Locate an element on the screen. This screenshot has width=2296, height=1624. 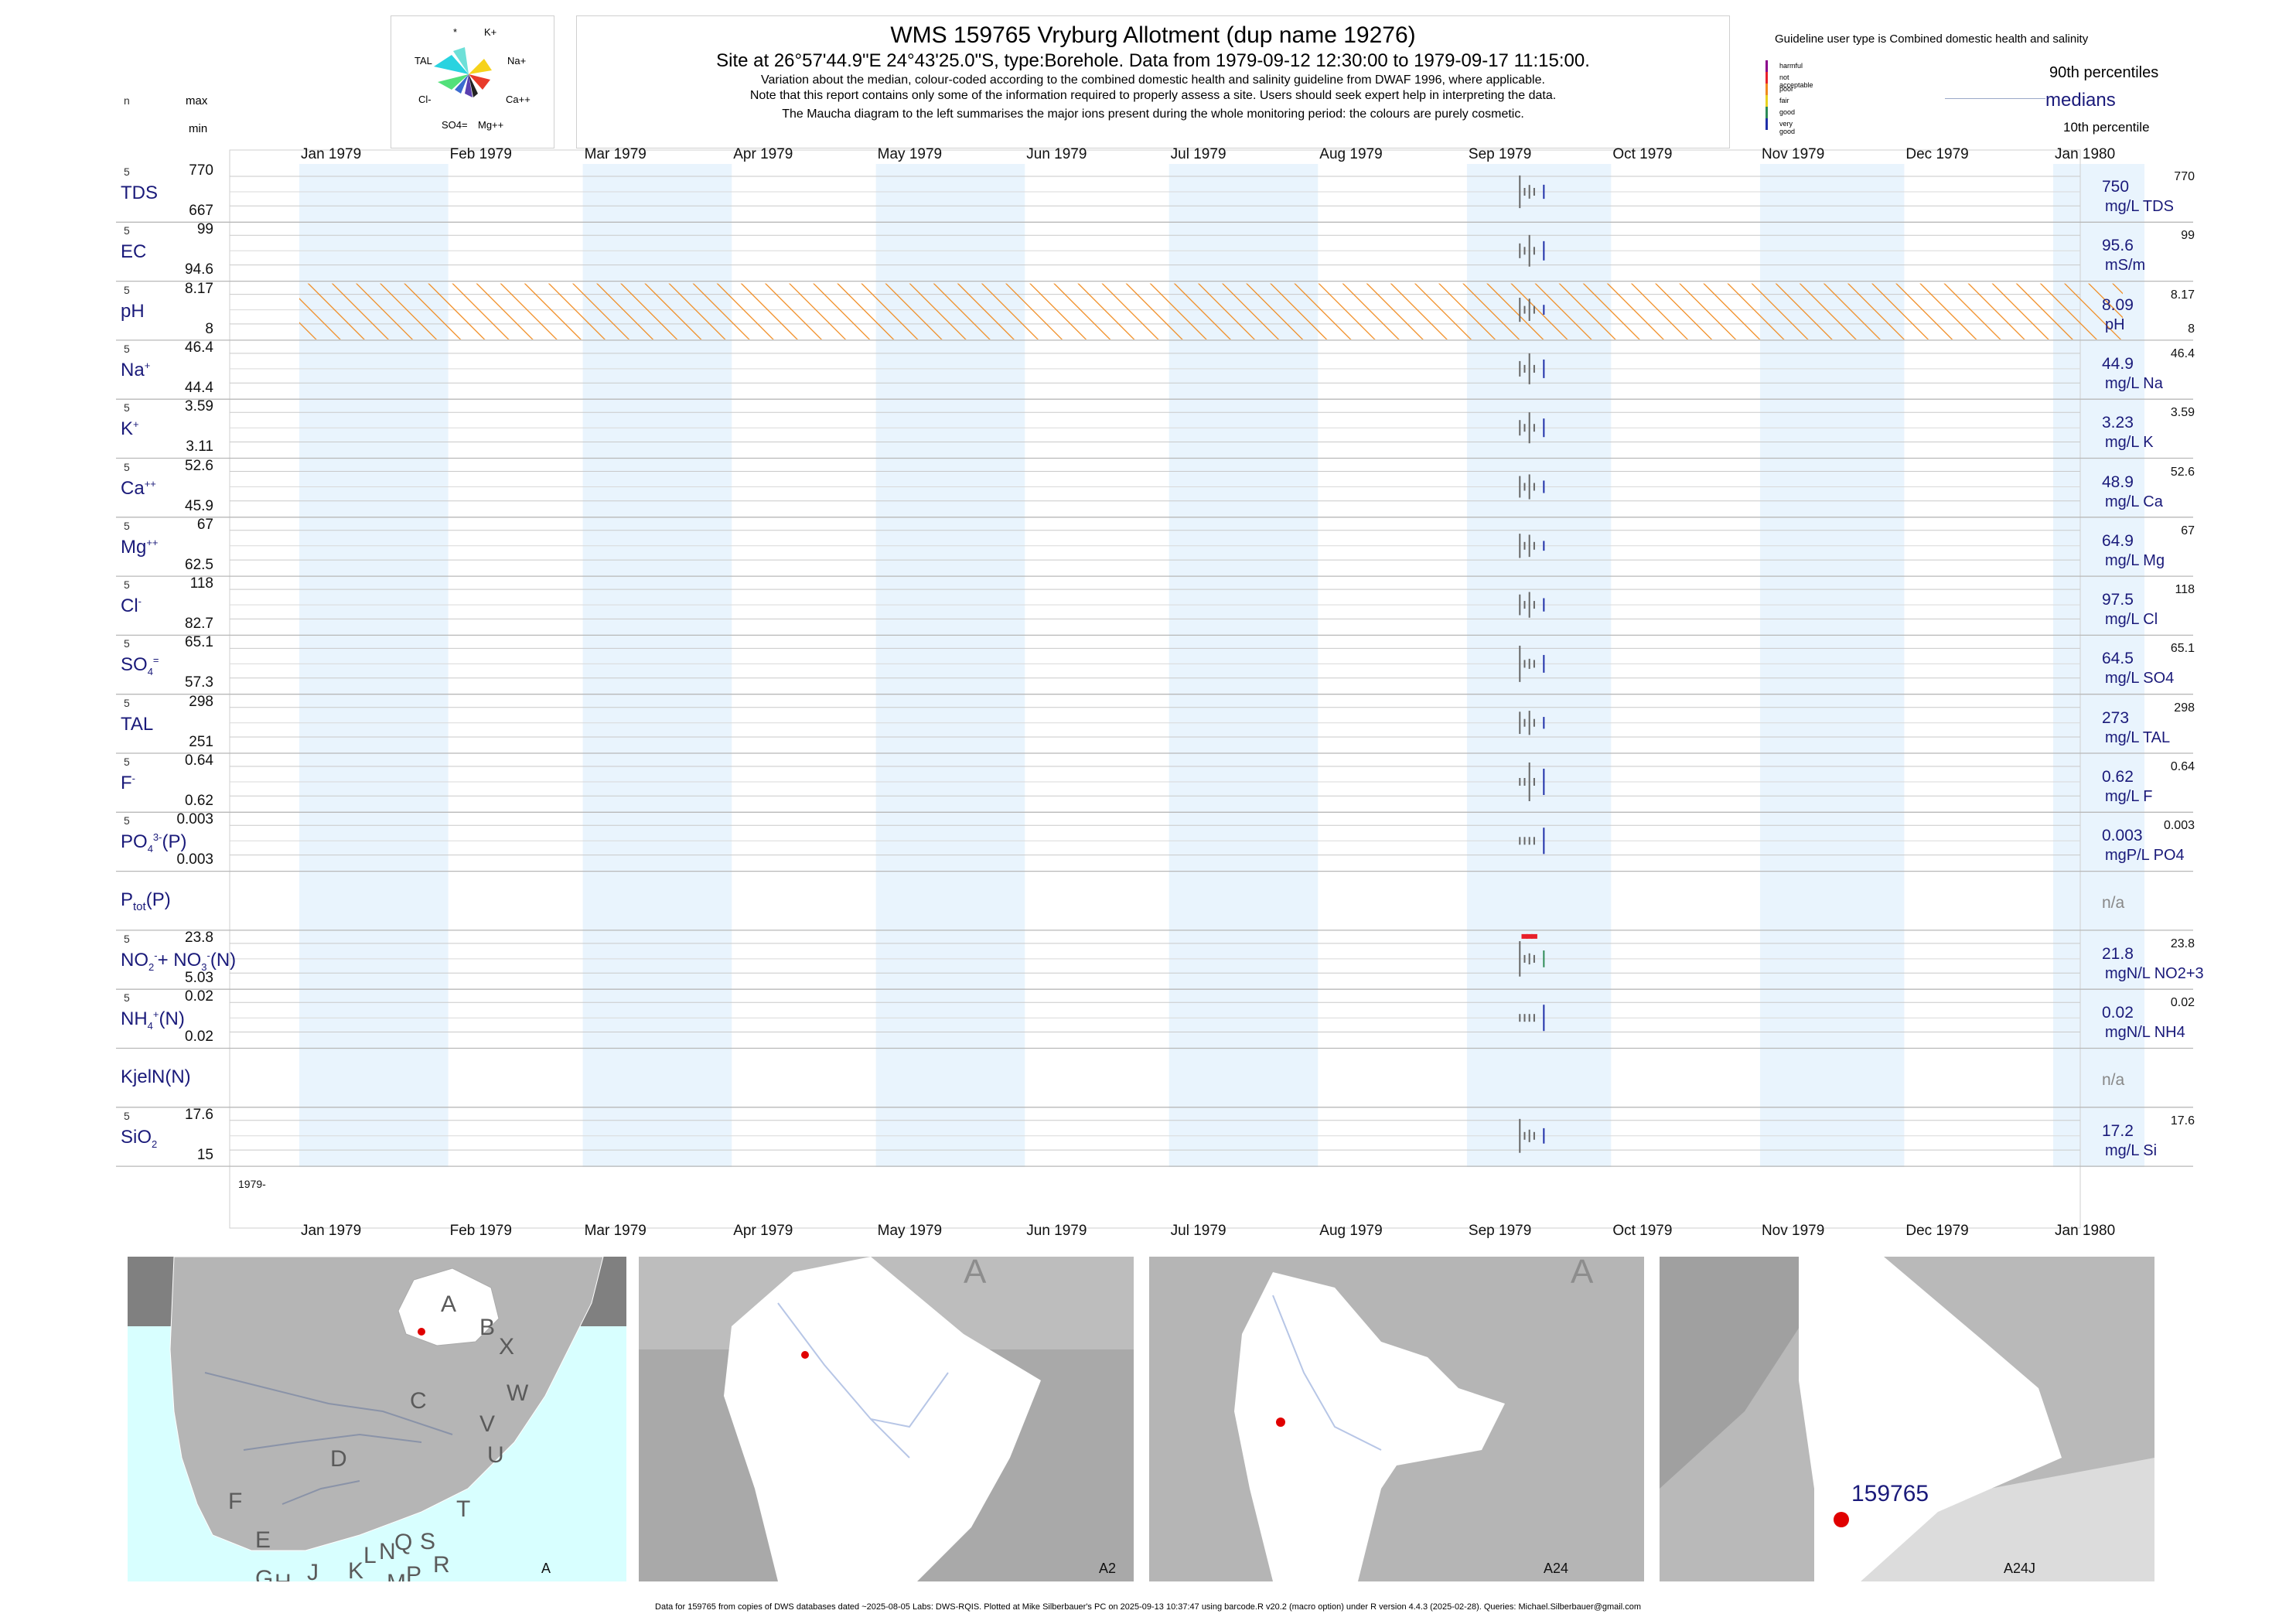
row-median: 8.09 is located at coordinates (2118, 304).